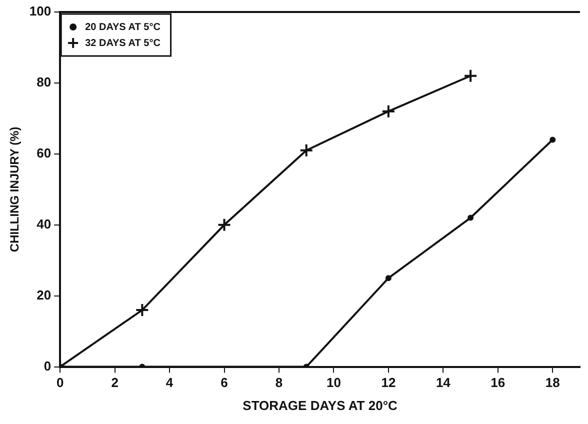  I want to click on y-tick-label: 20, so click(44, 294).